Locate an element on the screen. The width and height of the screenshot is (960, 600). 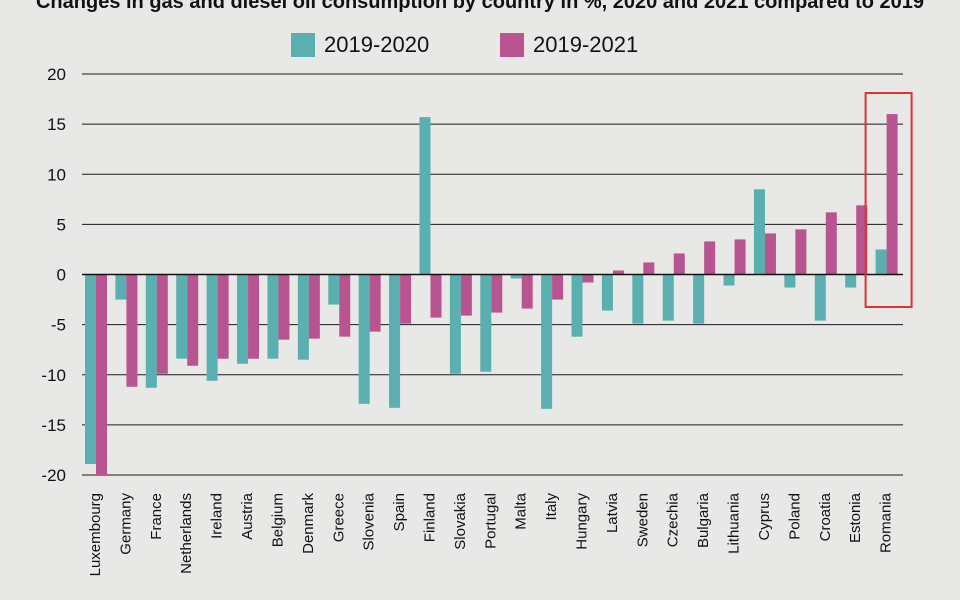
x-tick-label: Italy is located at coordinates (551, 507).